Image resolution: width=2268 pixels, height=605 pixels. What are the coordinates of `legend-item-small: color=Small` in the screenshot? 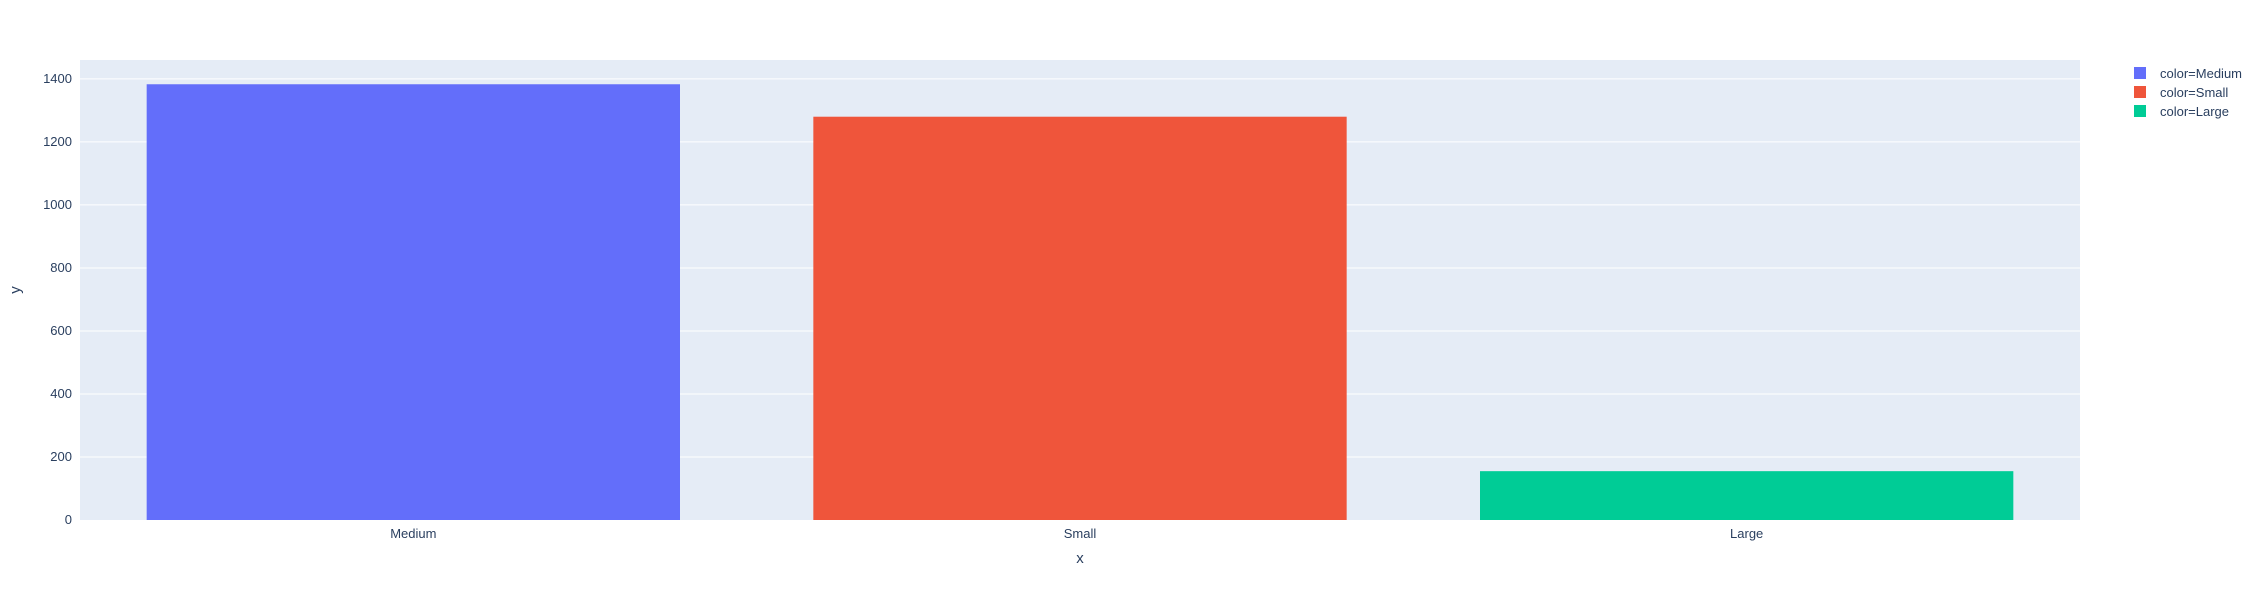 It's located at (2181, 92).